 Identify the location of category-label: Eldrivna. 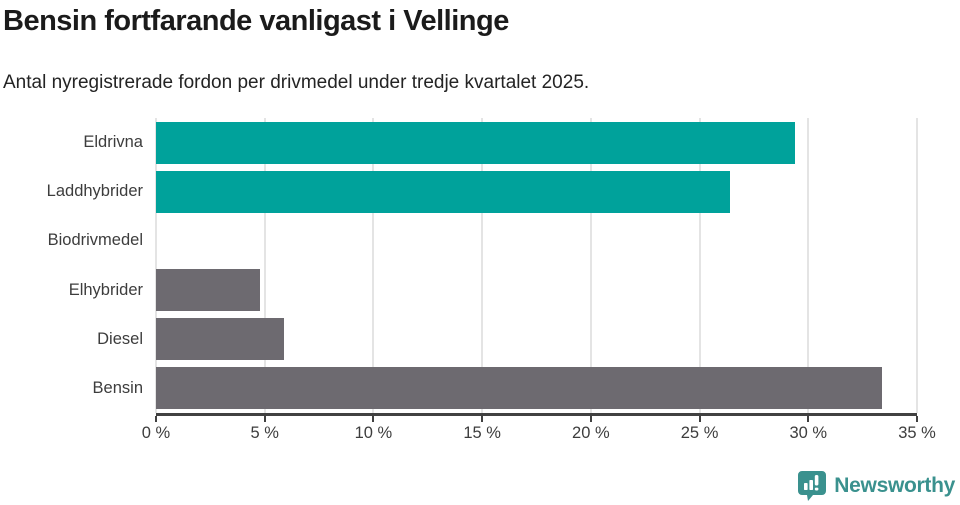
(113, 142).